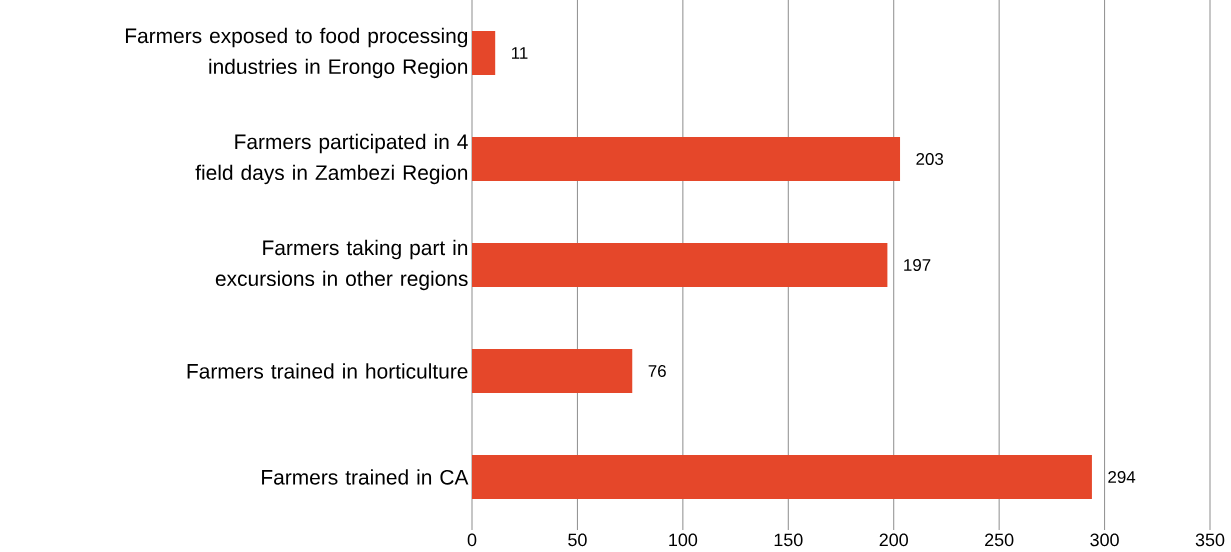  I want to click on y-tick-label: Farmers exposed to food processing industries in Erongo Region, so click(296, 53).